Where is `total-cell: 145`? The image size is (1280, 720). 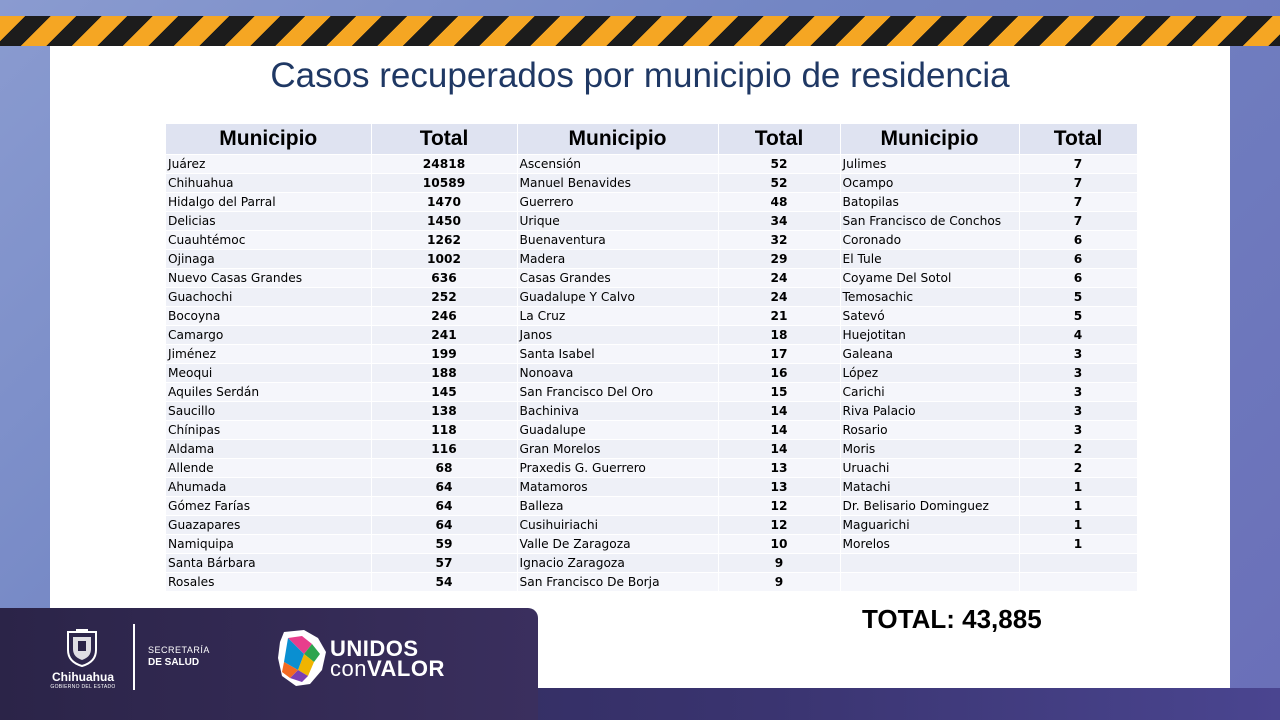 total-cell: 145 is located at coordinates (444, 391).